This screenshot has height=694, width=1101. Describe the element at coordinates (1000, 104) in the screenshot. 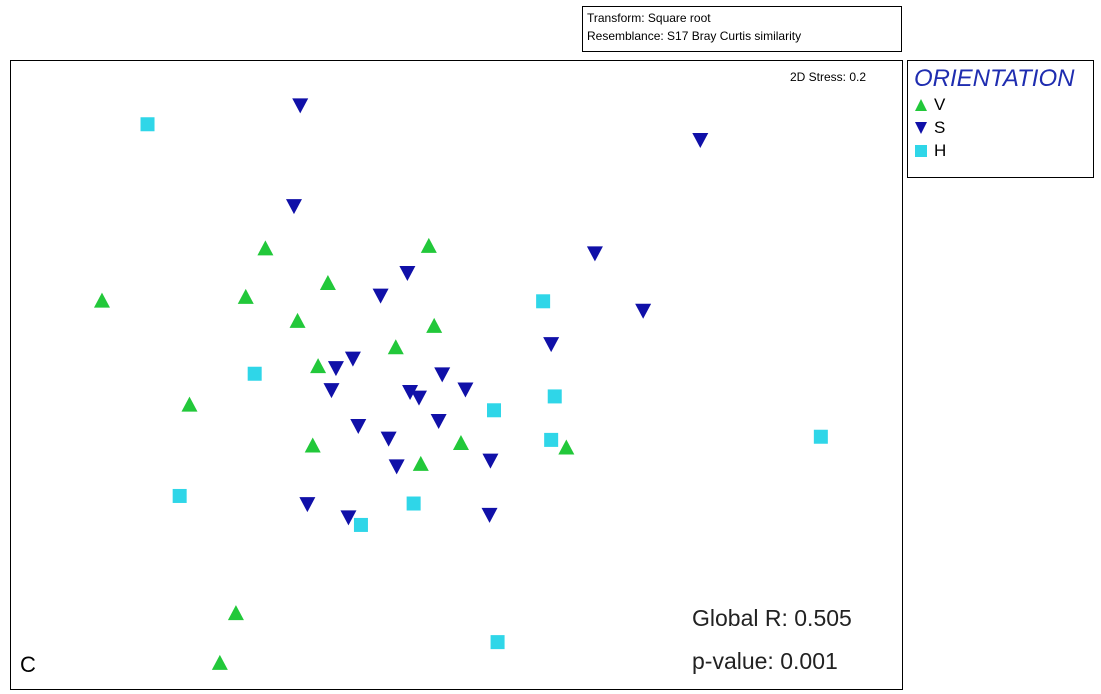

I see `legend-item-v: V` at that location.